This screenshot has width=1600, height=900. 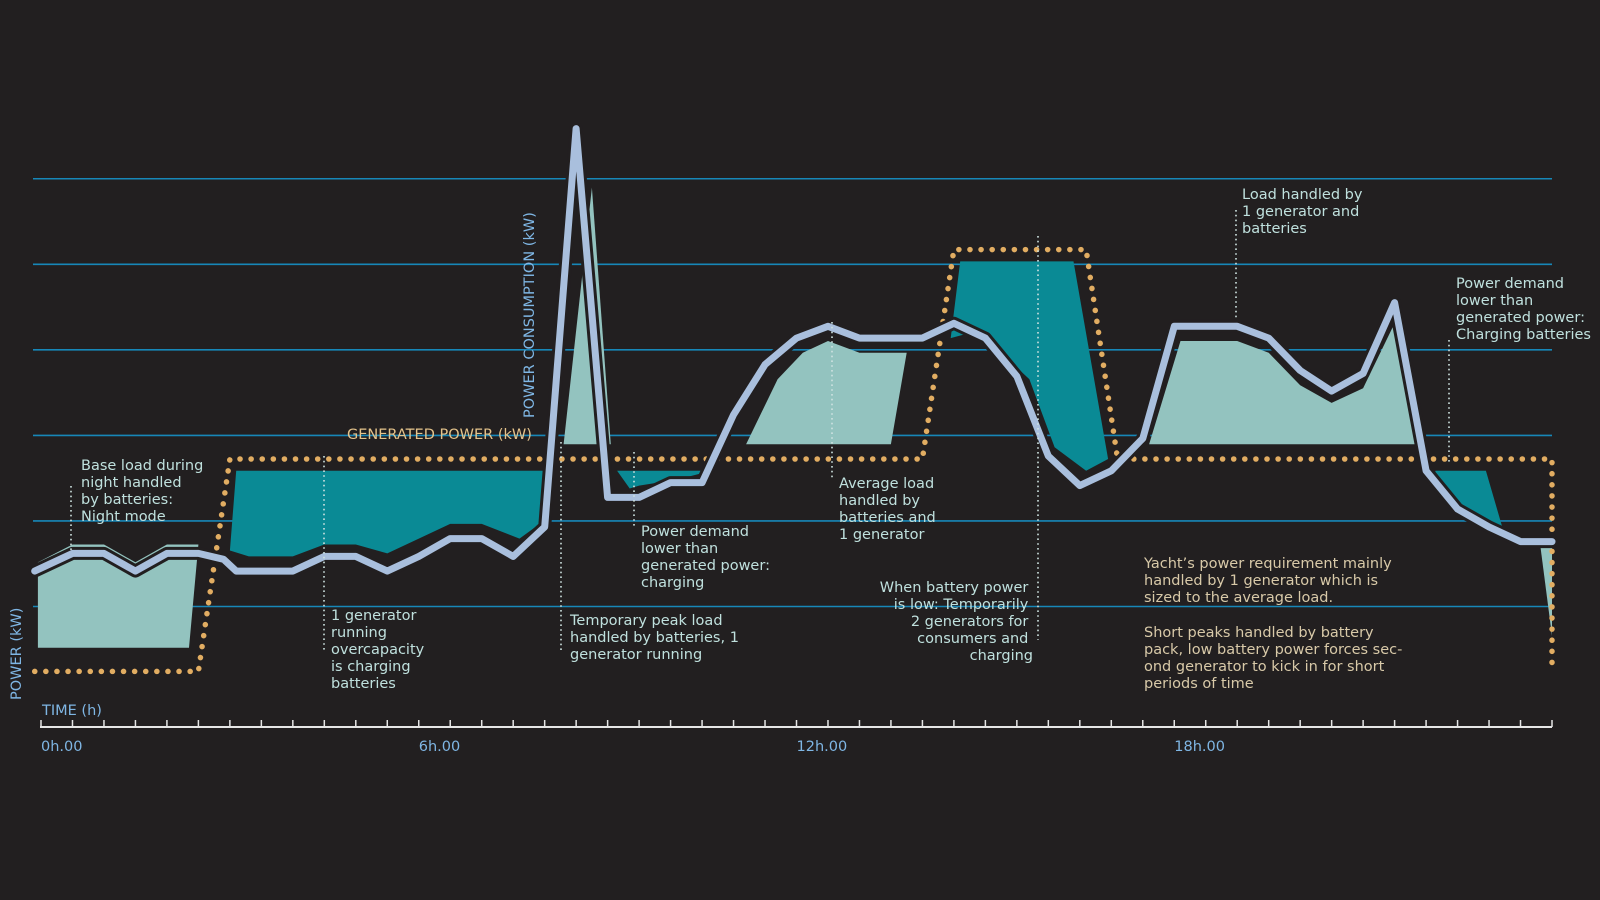 What do you see at coordinates (822, 747) in the screenshot?
I see `x-tick-label: 12h.00` at bounding box center [822, 747].